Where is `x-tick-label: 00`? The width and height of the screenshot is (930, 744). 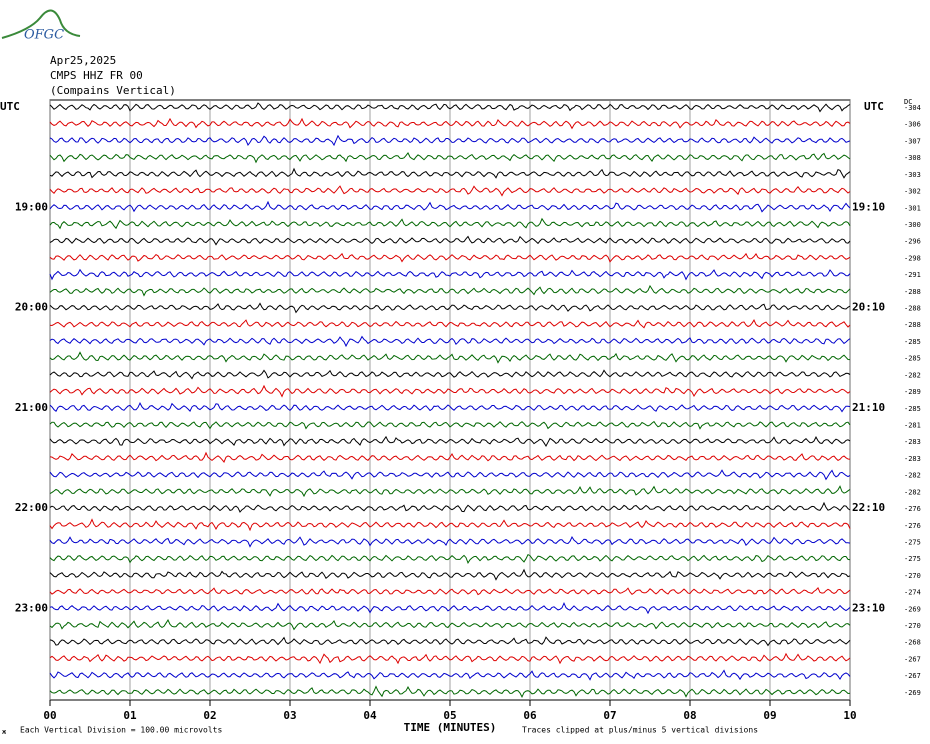
x-tick-label: 00 is located at coordinates (49, 715).